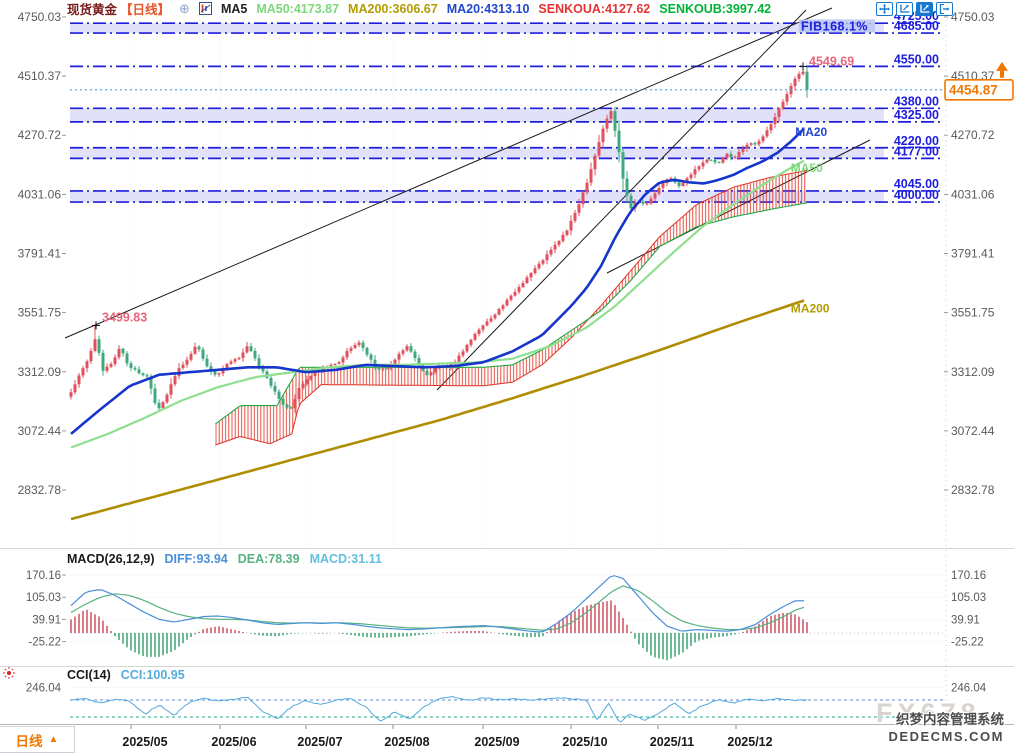  I want to click on svg-text: 3499.83, so click(124, 317).